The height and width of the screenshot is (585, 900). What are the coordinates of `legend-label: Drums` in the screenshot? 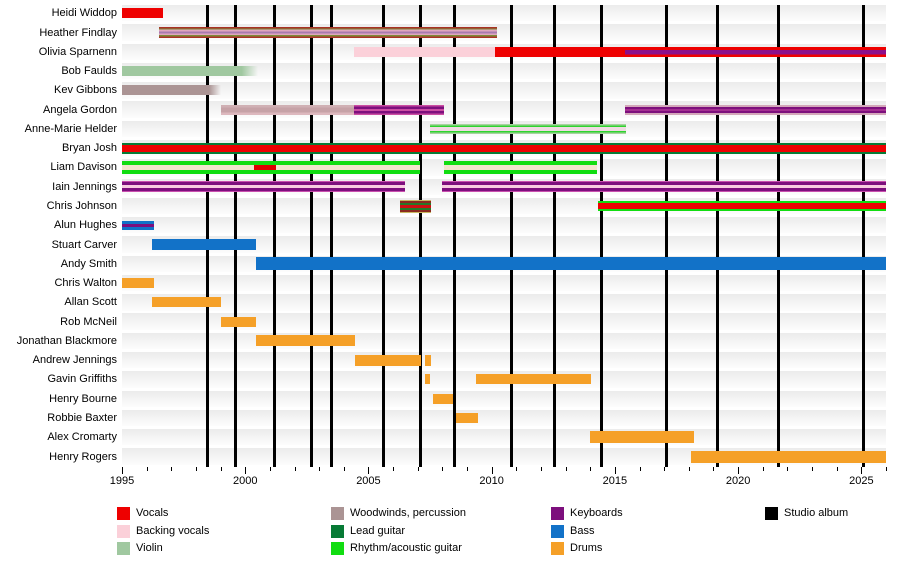 It's located at (586, 548).